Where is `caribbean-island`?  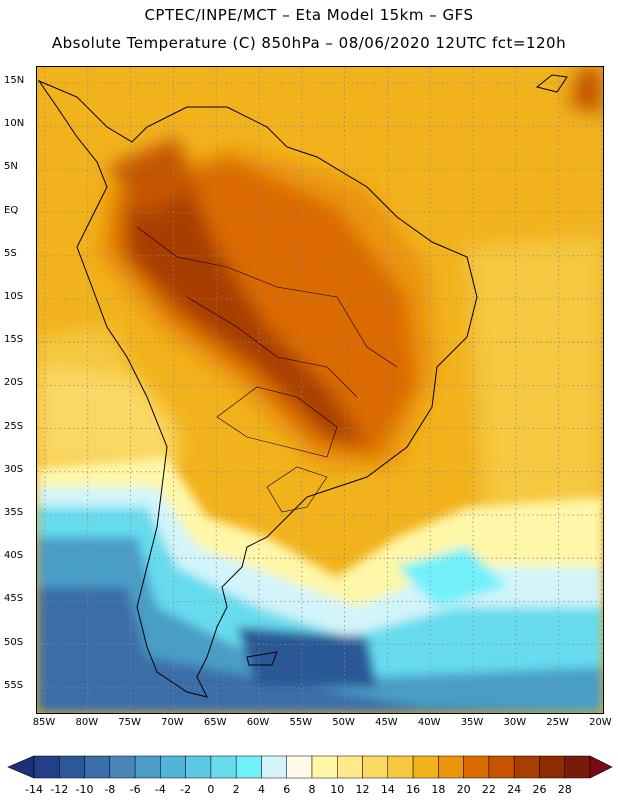 caribbean-island is located at coordinates (551, 83).